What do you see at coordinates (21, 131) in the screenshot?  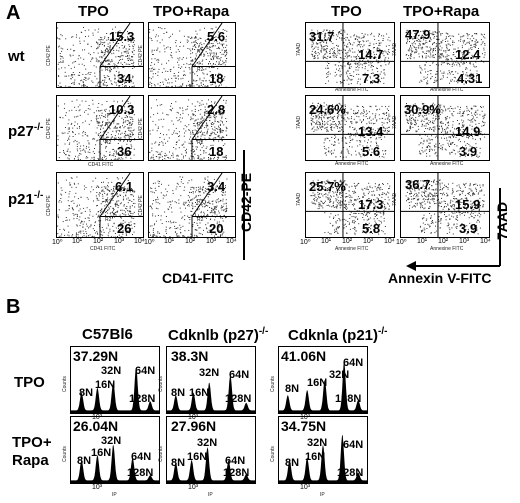 I see `row-header-p27-label: p27` at bounding box center [21, 131].